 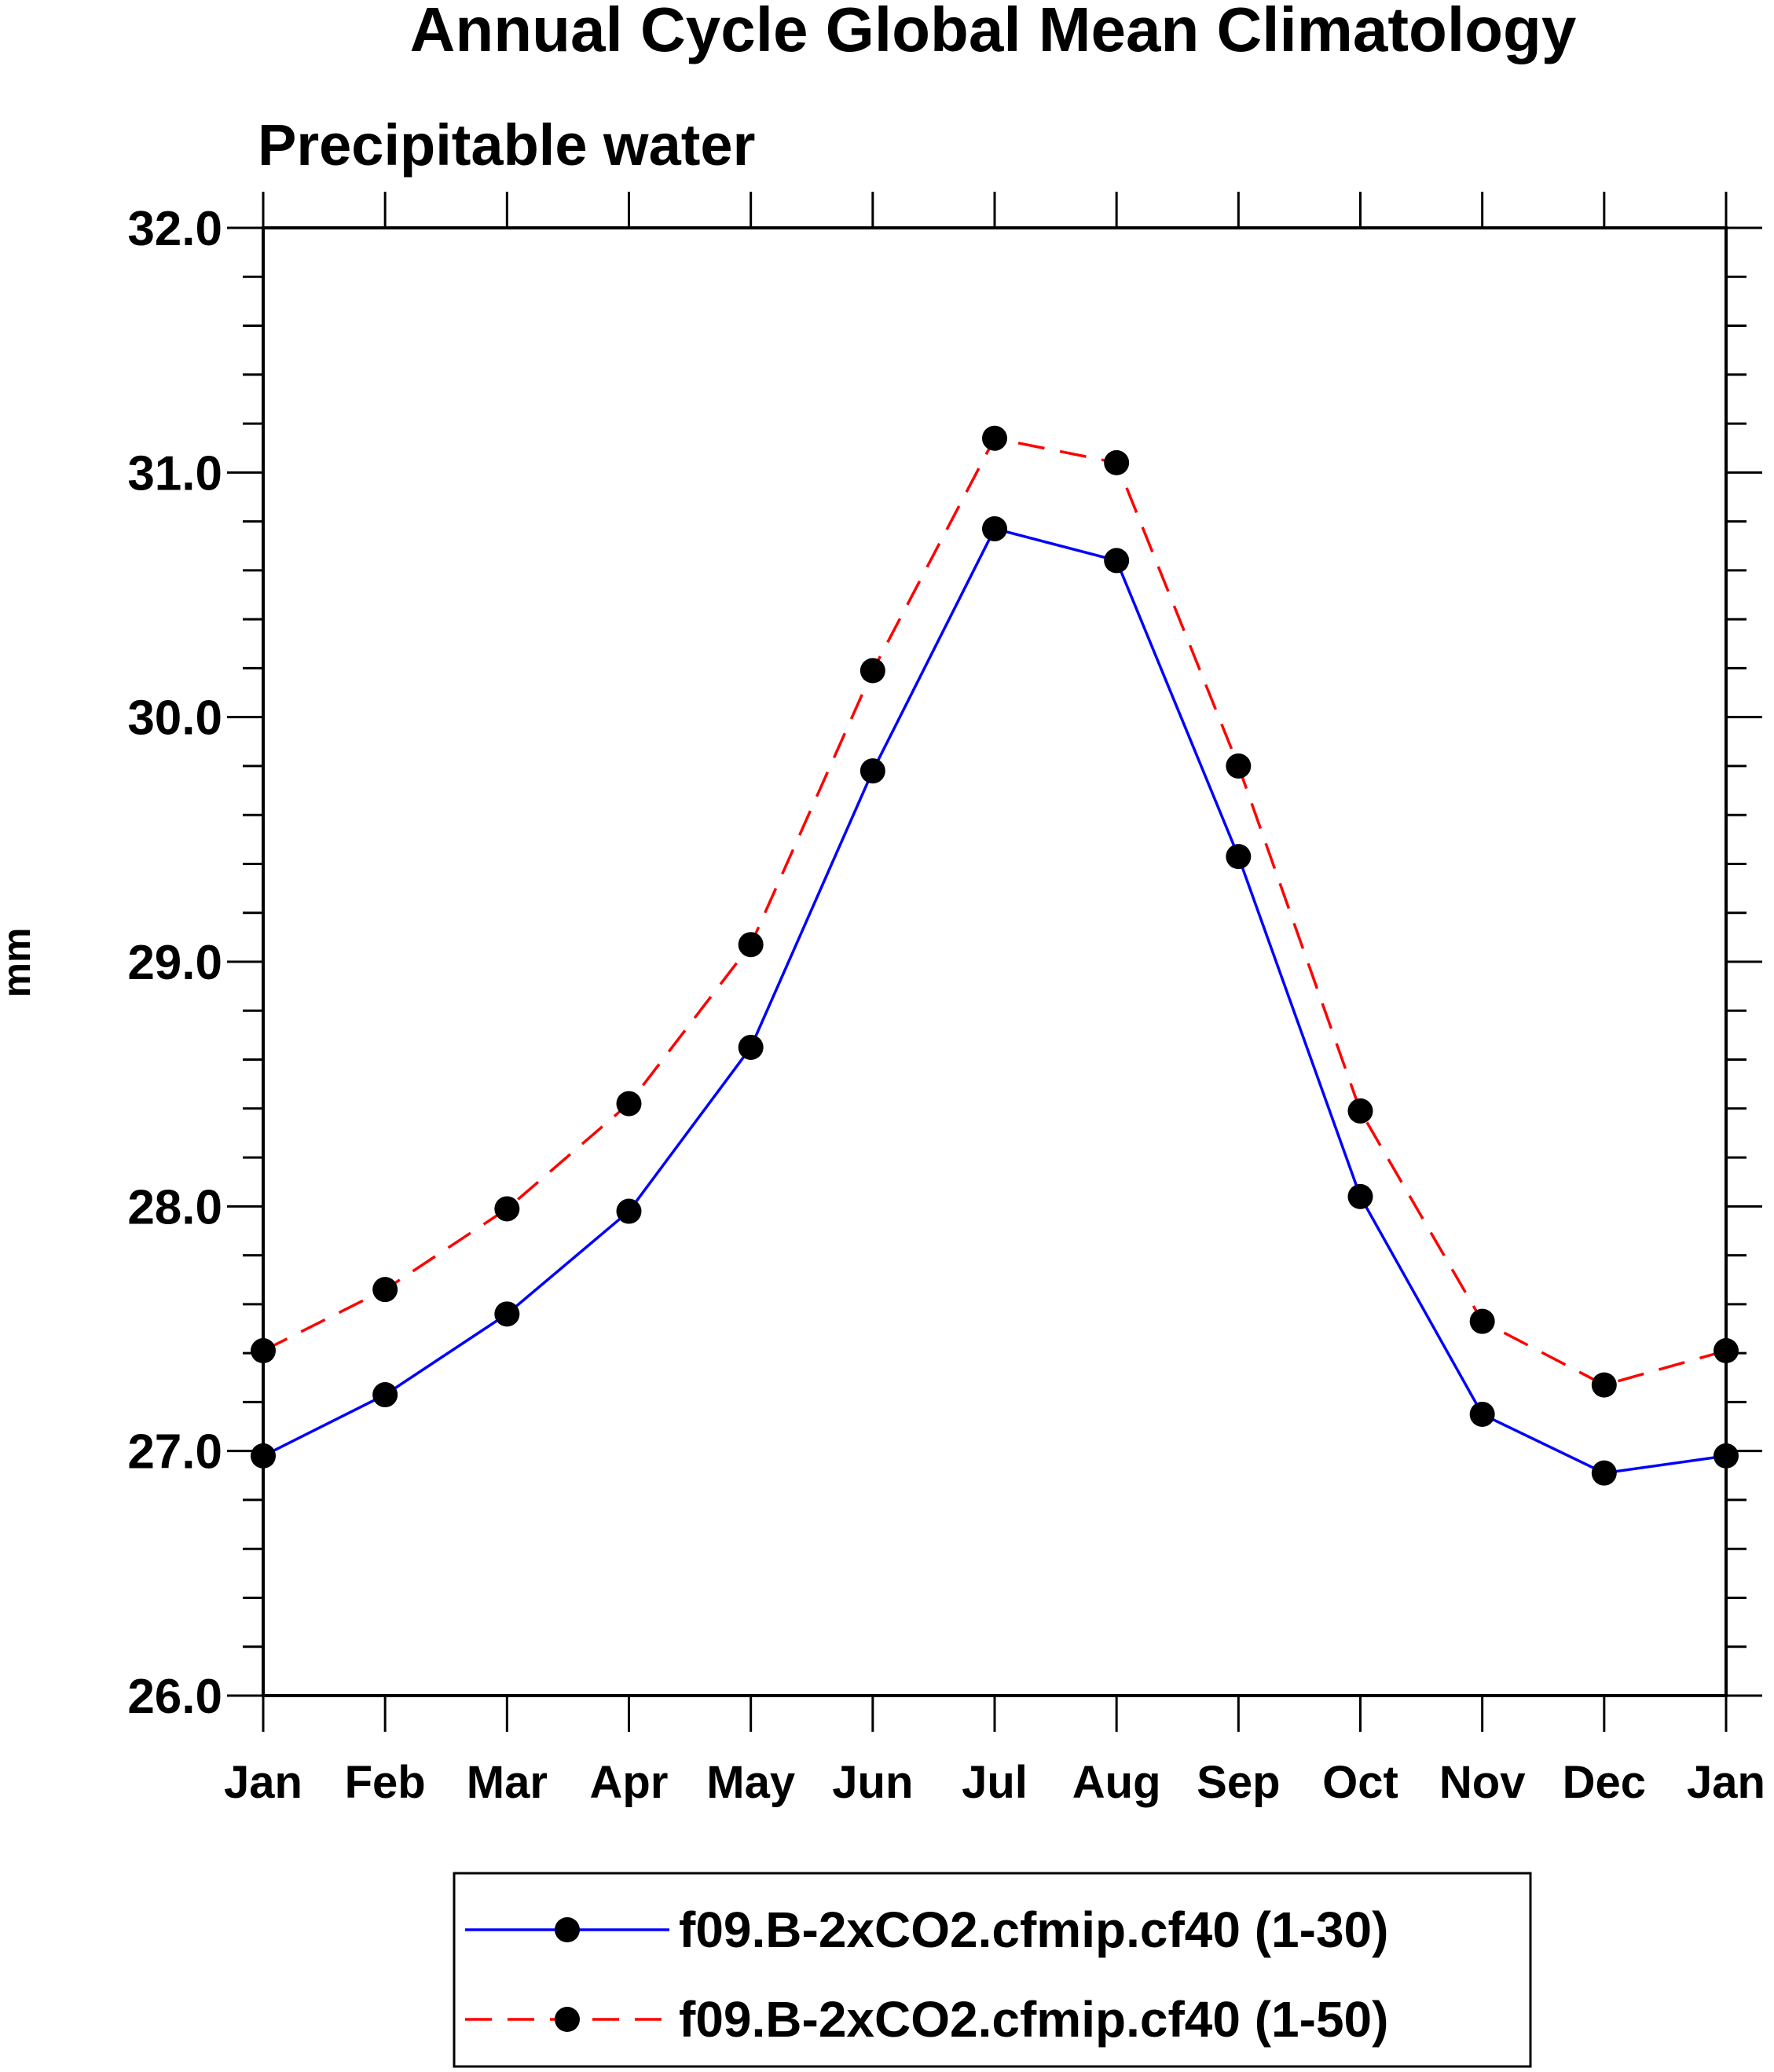 I want to click on x-tick-label: May, so click(x=750, y=1782).